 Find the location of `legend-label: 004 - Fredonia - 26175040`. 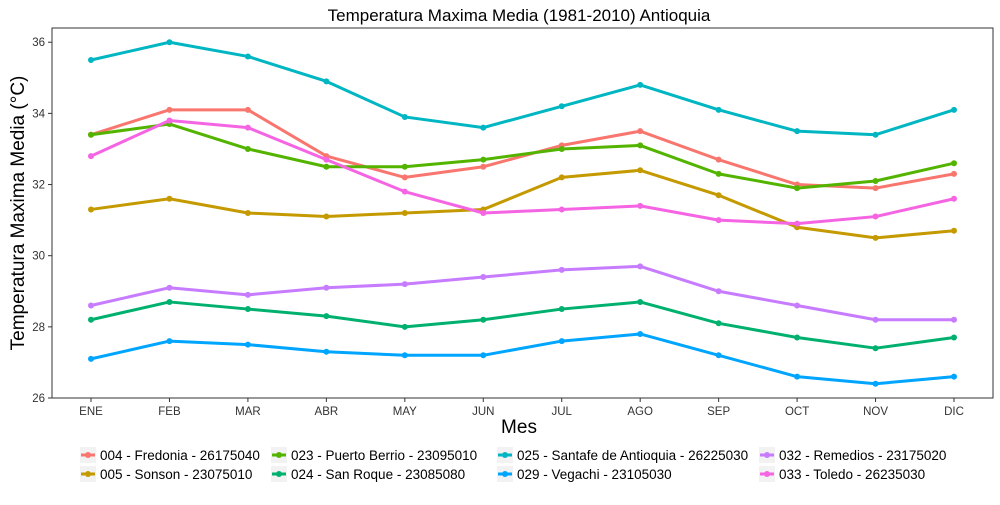

legend-label: 004 - Fredonia - 26175040 is located at coordinates (180, 455).